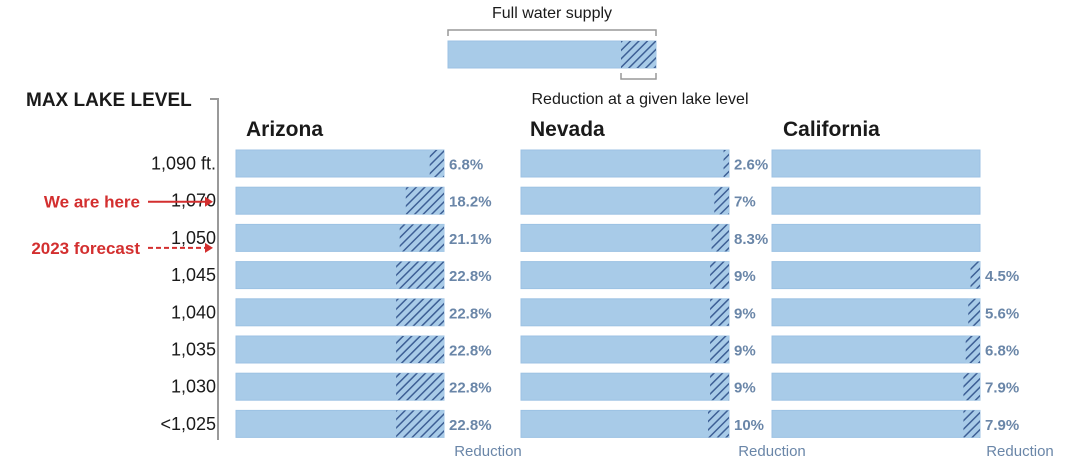  What do you see at coordinates (284, 129) in the screenshot?
I see `state-header: Arizona` at bounding box center [284, 129].